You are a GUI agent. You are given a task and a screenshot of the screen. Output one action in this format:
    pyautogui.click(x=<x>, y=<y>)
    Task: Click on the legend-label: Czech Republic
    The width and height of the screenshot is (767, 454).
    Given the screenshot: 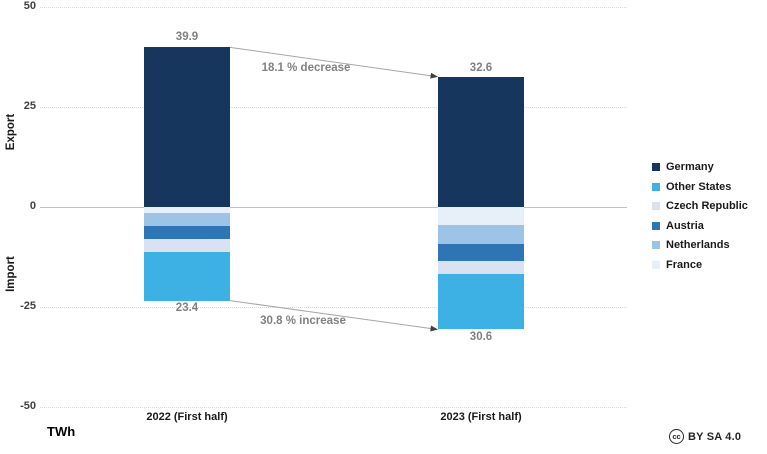 What is the action you would take?
    pyautogui.click(x=707, y=206)
    